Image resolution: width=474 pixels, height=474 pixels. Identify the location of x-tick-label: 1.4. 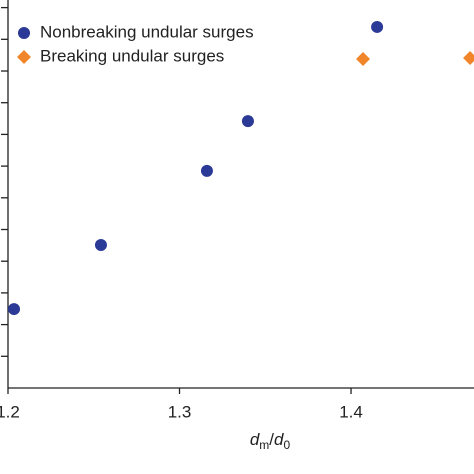
(351, 411).